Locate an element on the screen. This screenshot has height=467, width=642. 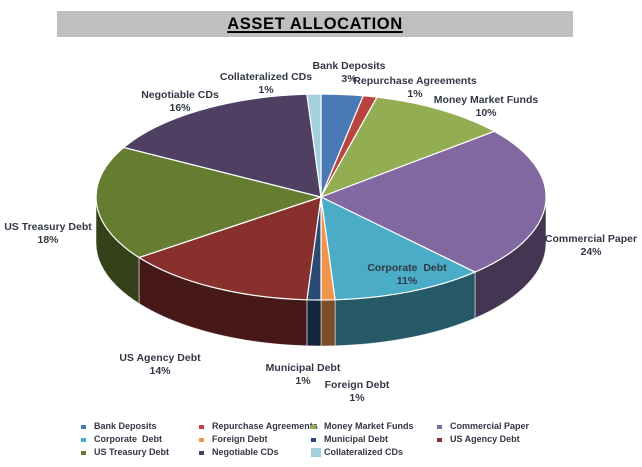
pie-slice-us-treasury-debt is located at coordinates (208, 202).